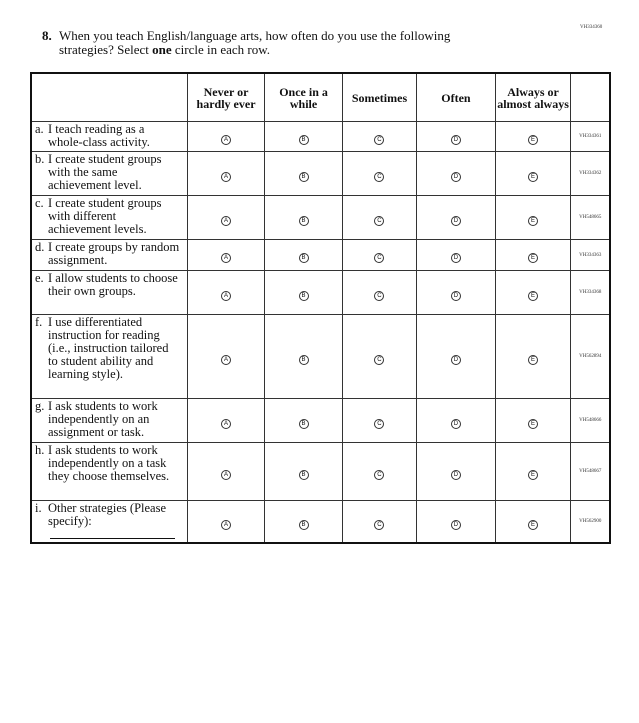 This screenshot has height=723, width=639. Describe the element at coordinates (379, 97) in the screenshot. I see `column-header: Sometimes` at that location.